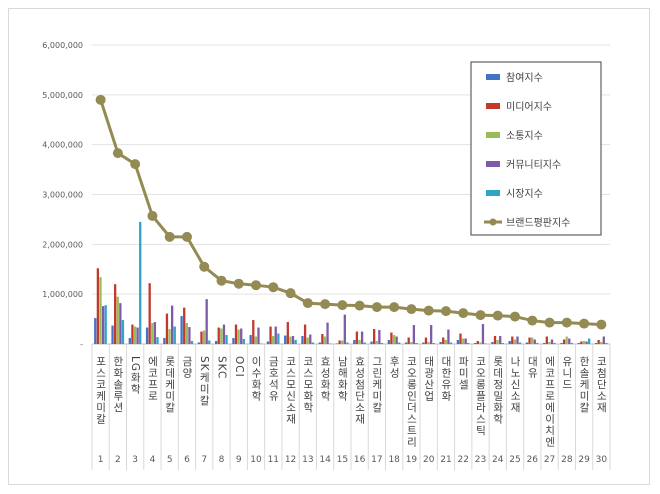 This screenshot has width=660, height=494. What do you see at coordinates (152, 379) in the screenshot?
I see `x-category-label: 에코프로` at bounding box center [152, 379].